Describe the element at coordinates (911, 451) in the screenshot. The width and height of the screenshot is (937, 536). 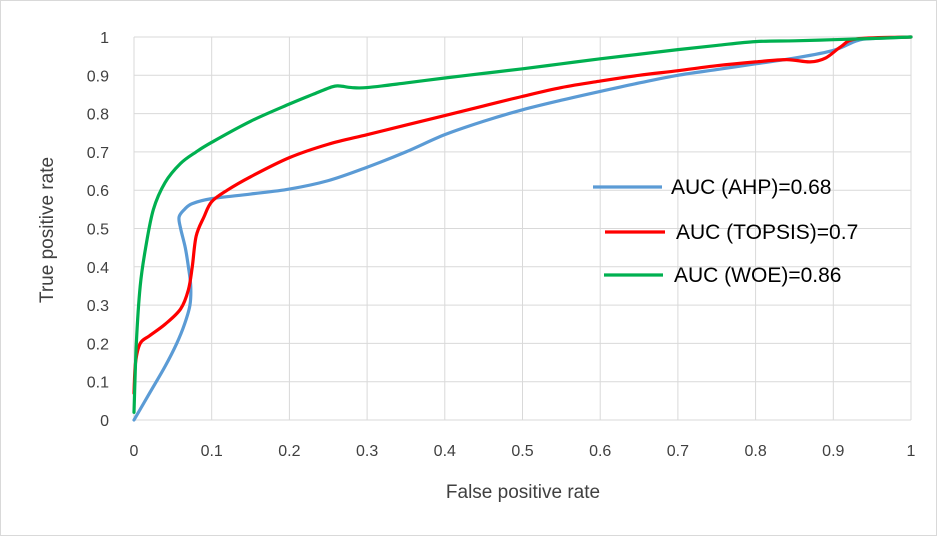
I see `x-tick-label: 1` at that location.